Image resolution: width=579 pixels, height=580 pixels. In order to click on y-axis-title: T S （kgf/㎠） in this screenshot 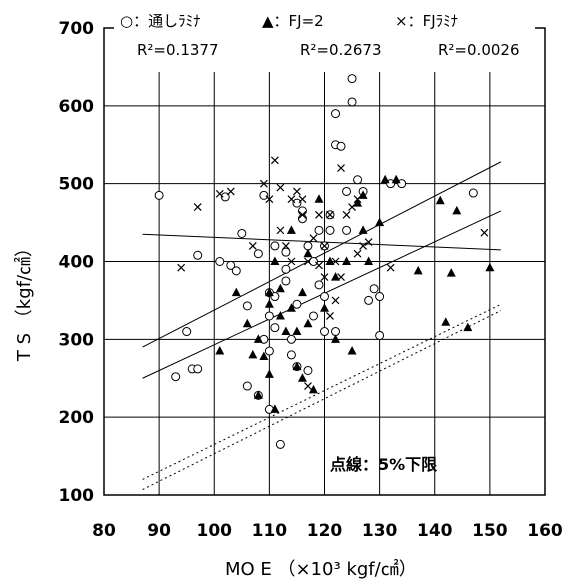, I will do `click(24, 300)`.